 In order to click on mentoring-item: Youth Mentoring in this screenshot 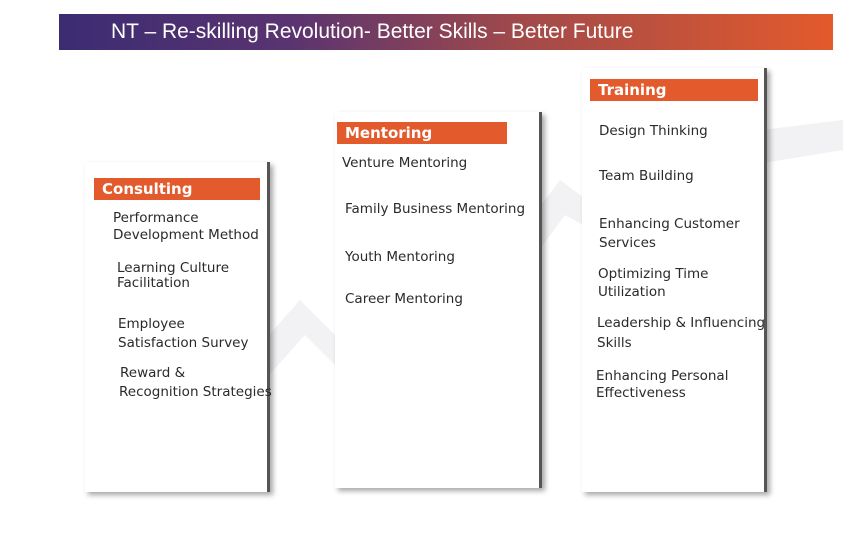, I will do `click(400, 257)`.